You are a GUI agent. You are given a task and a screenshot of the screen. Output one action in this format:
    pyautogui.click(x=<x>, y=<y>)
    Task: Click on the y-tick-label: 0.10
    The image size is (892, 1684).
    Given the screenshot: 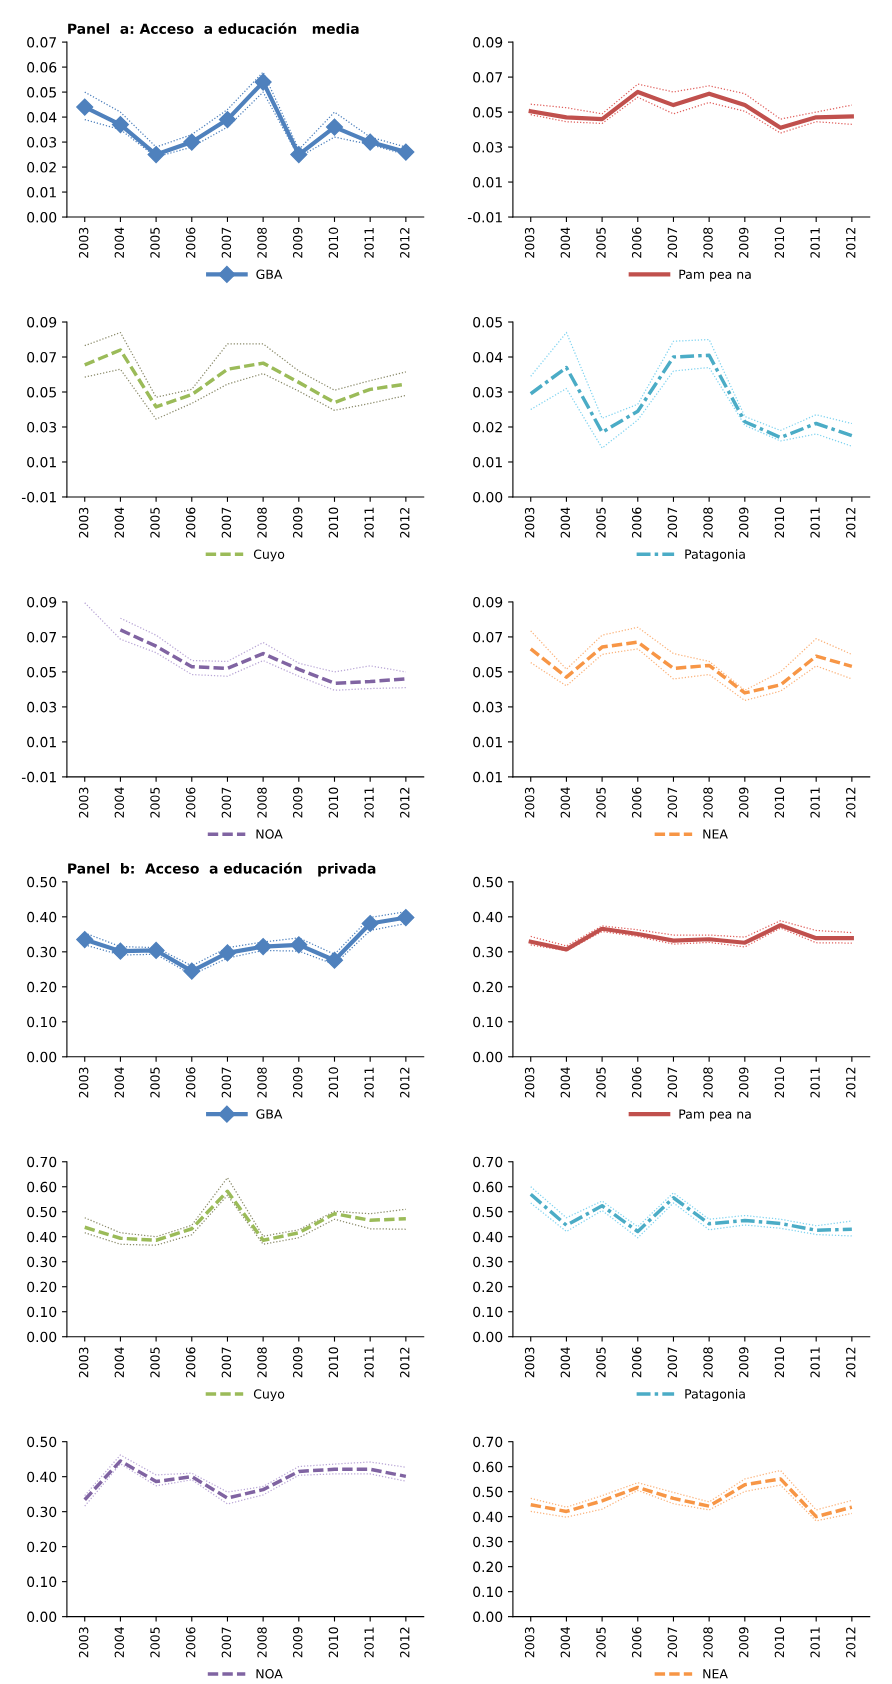 What is the action you would take?
    pyautogui.click(x=488, y=1592)
    